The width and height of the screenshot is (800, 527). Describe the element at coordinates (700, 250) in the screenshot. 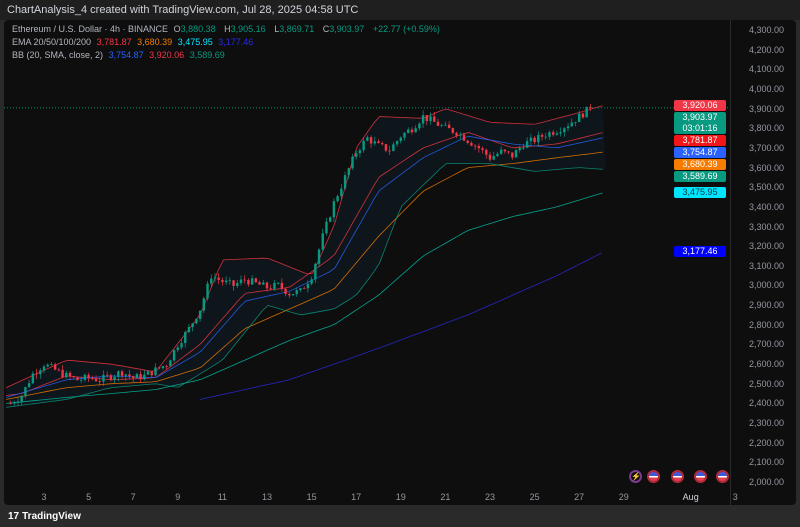

I see `price-badge-value: 3,177.46` at that location.